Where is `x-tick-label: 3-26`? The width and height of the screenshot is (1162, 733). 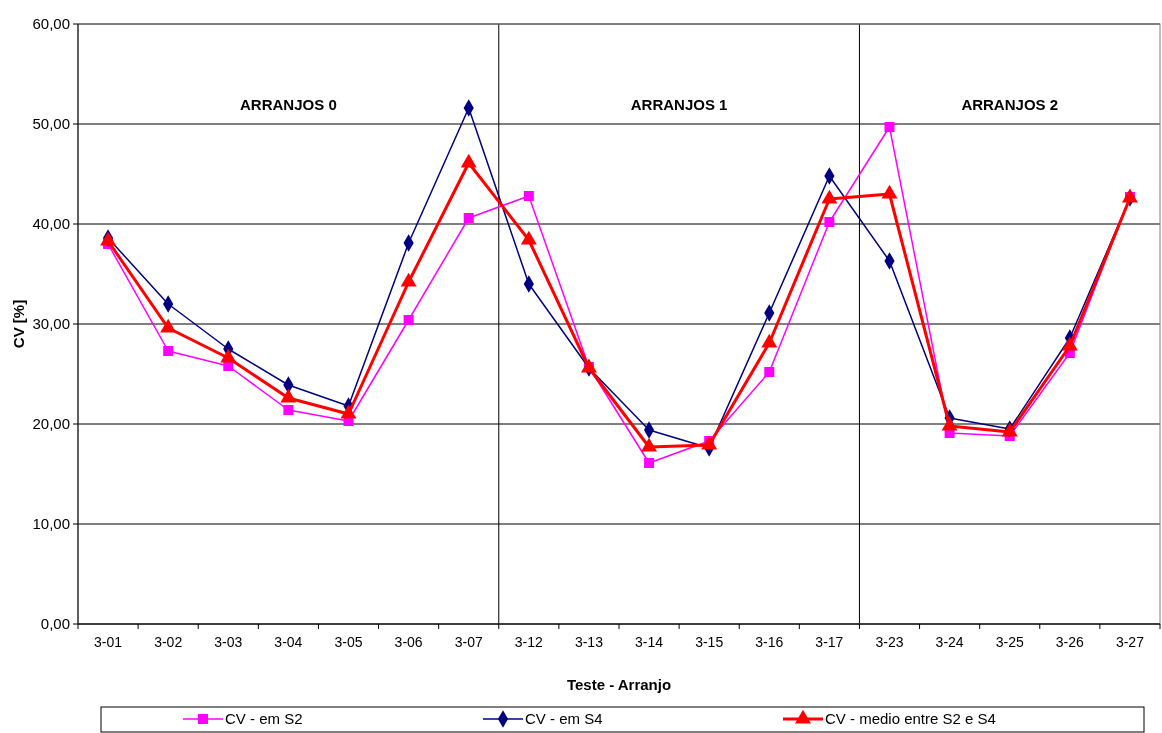 x-tick-label: 3-26 is located at coordinates (1070, 642).